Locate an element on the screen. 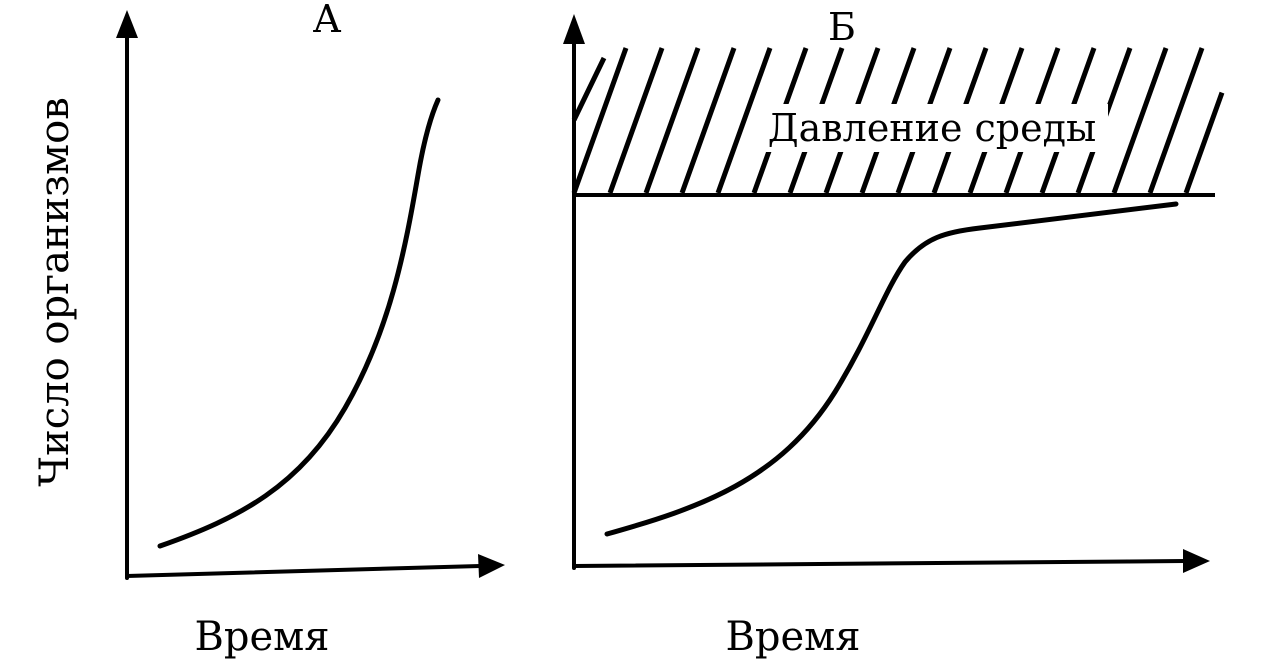  environmental-pressure-label: Давление среды is located at coordinates (932, 128).